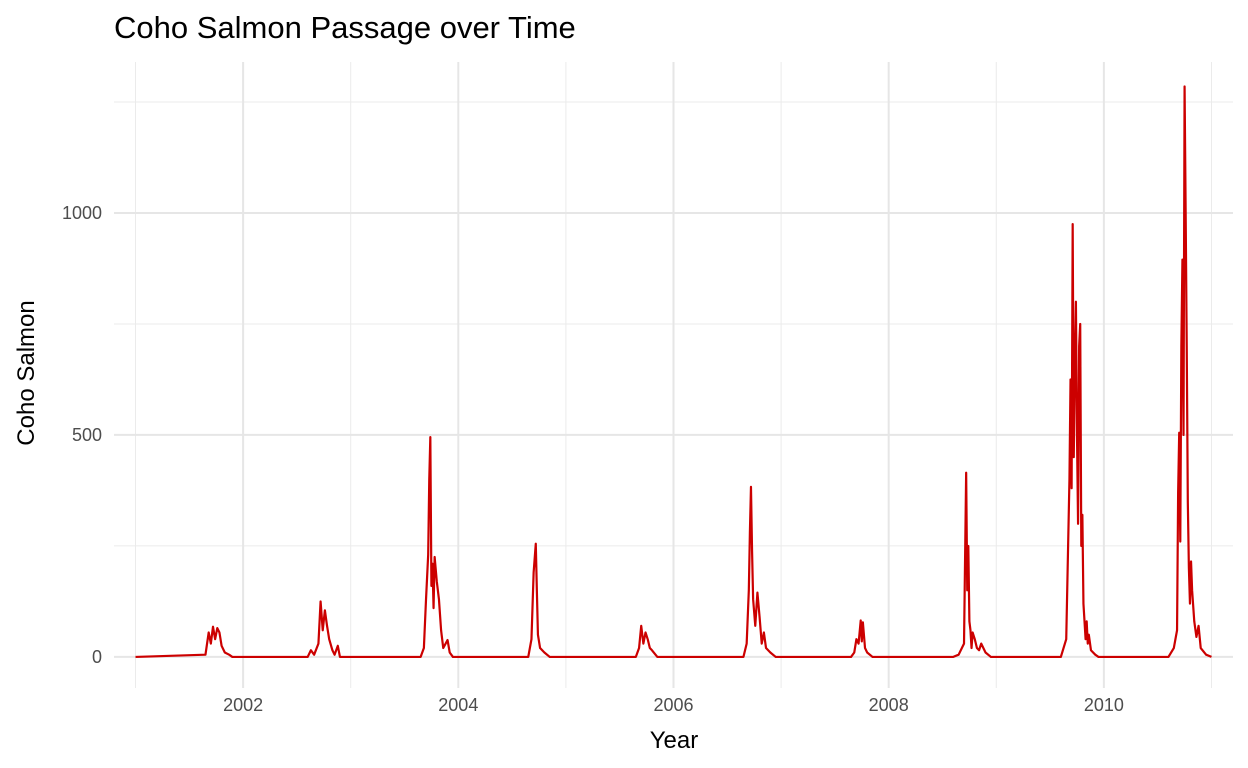  What do you see at coordinates (87, 435) in the screenshot?
I see `y-tick-label: 500` at bounding box center [87, 435].